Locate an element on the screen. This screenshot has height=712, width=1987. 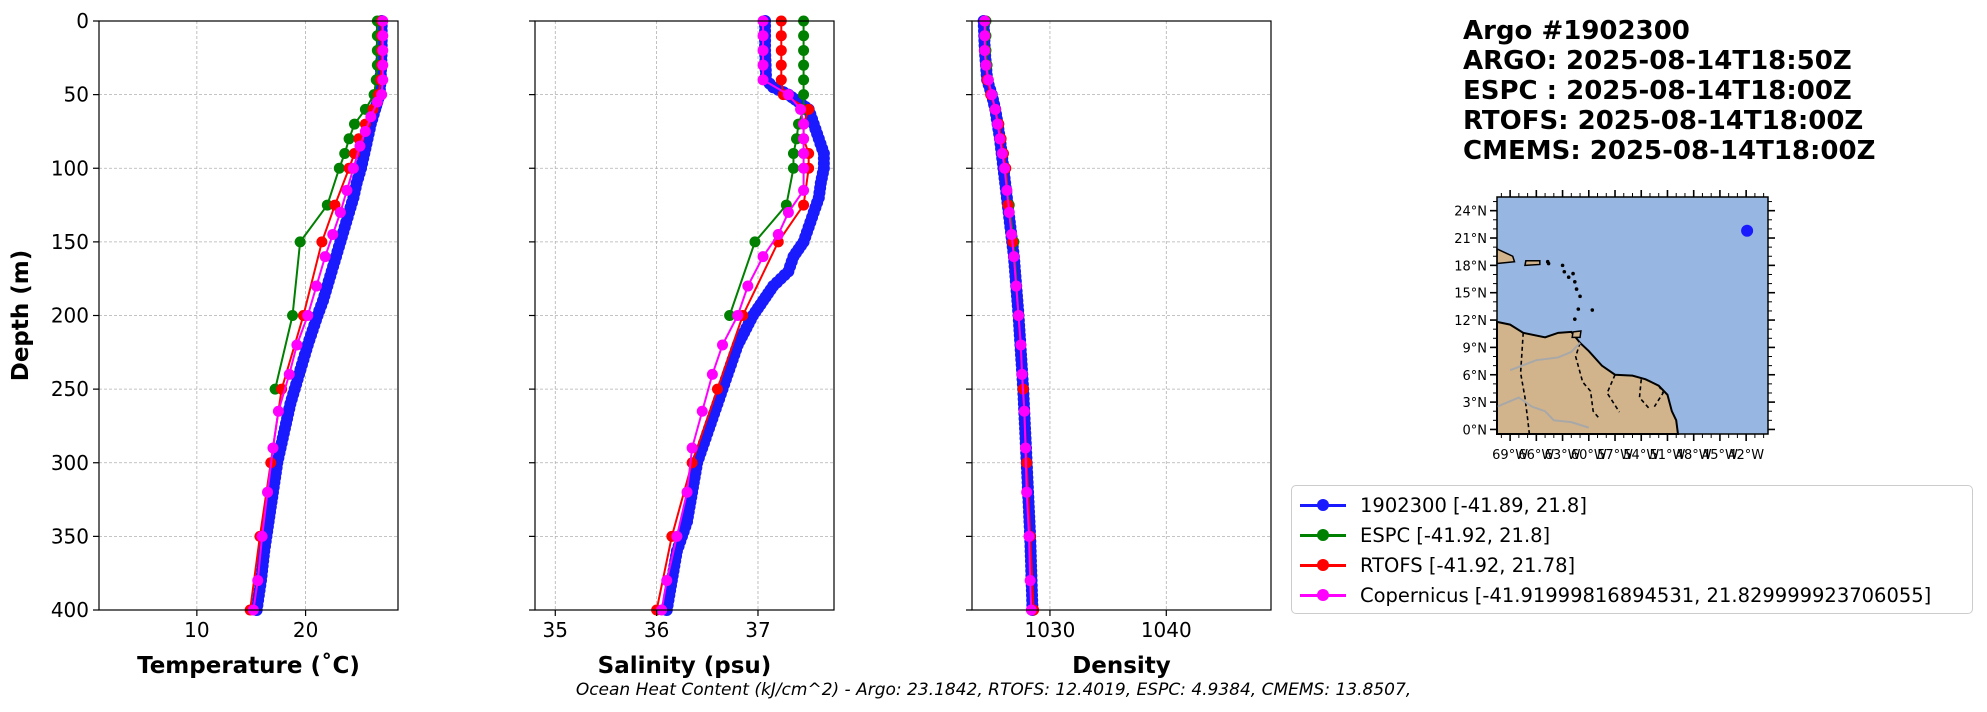
x-tick-label: 1030 is located at coordinates (1049, 630).